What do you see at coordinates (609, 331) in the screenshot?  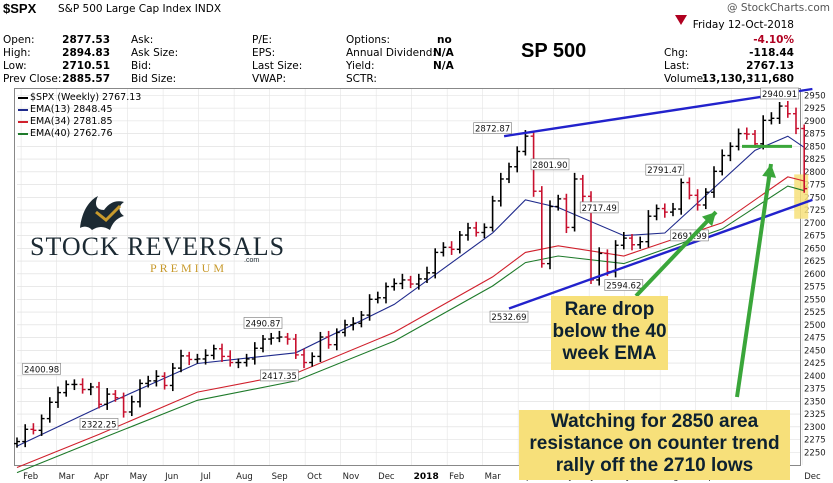 I see `callout-1-line: below the 40` at bounding box center [609, 331].